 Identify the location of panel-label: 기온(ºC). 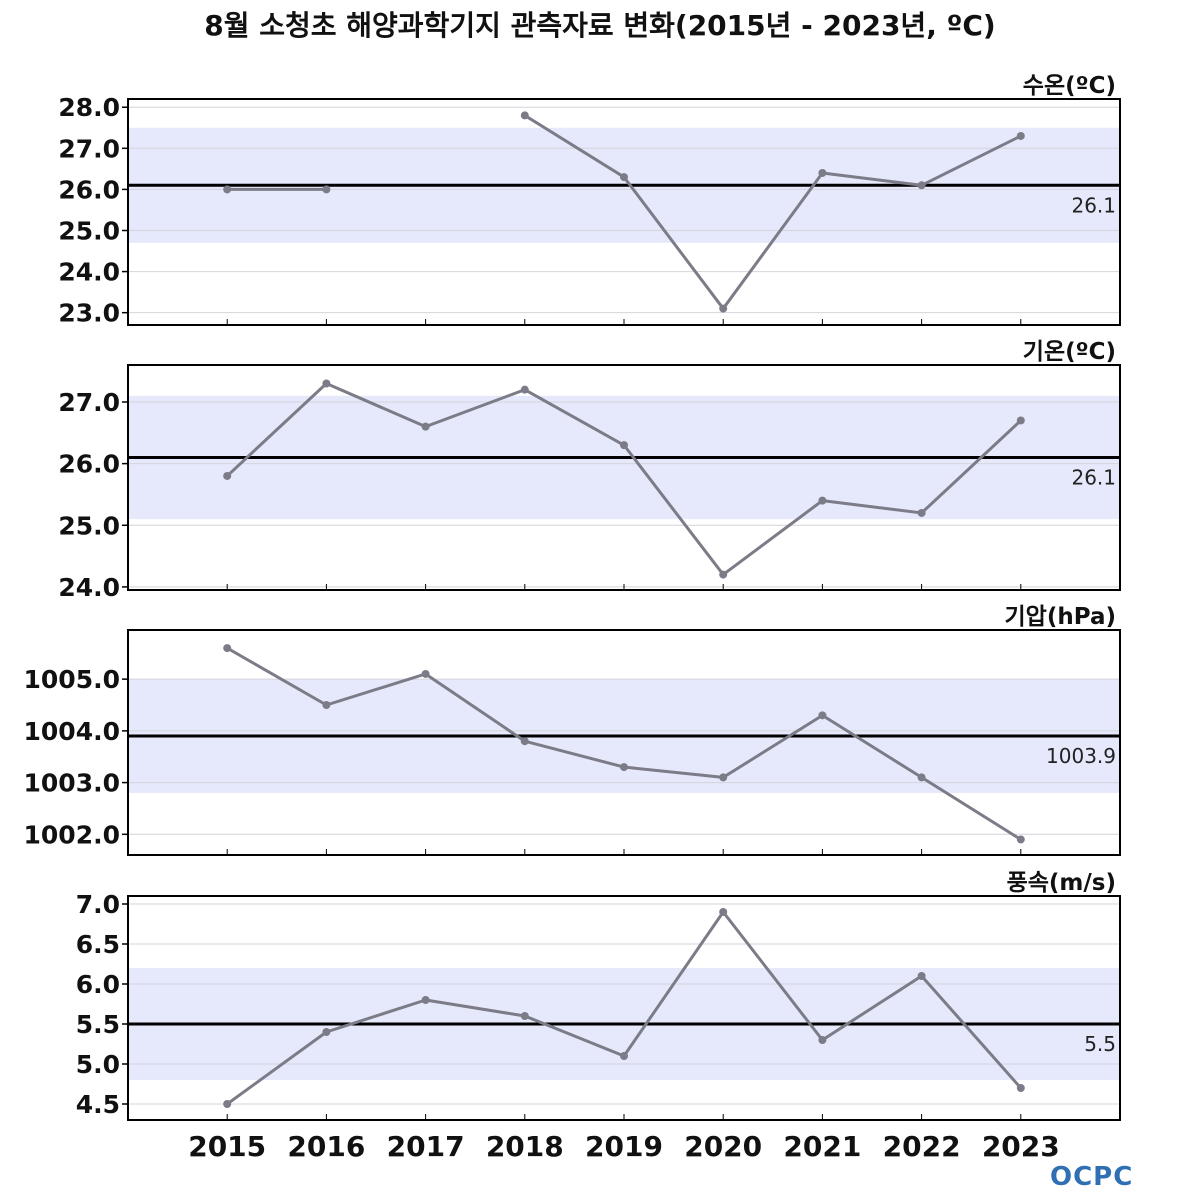
(1069, 352).